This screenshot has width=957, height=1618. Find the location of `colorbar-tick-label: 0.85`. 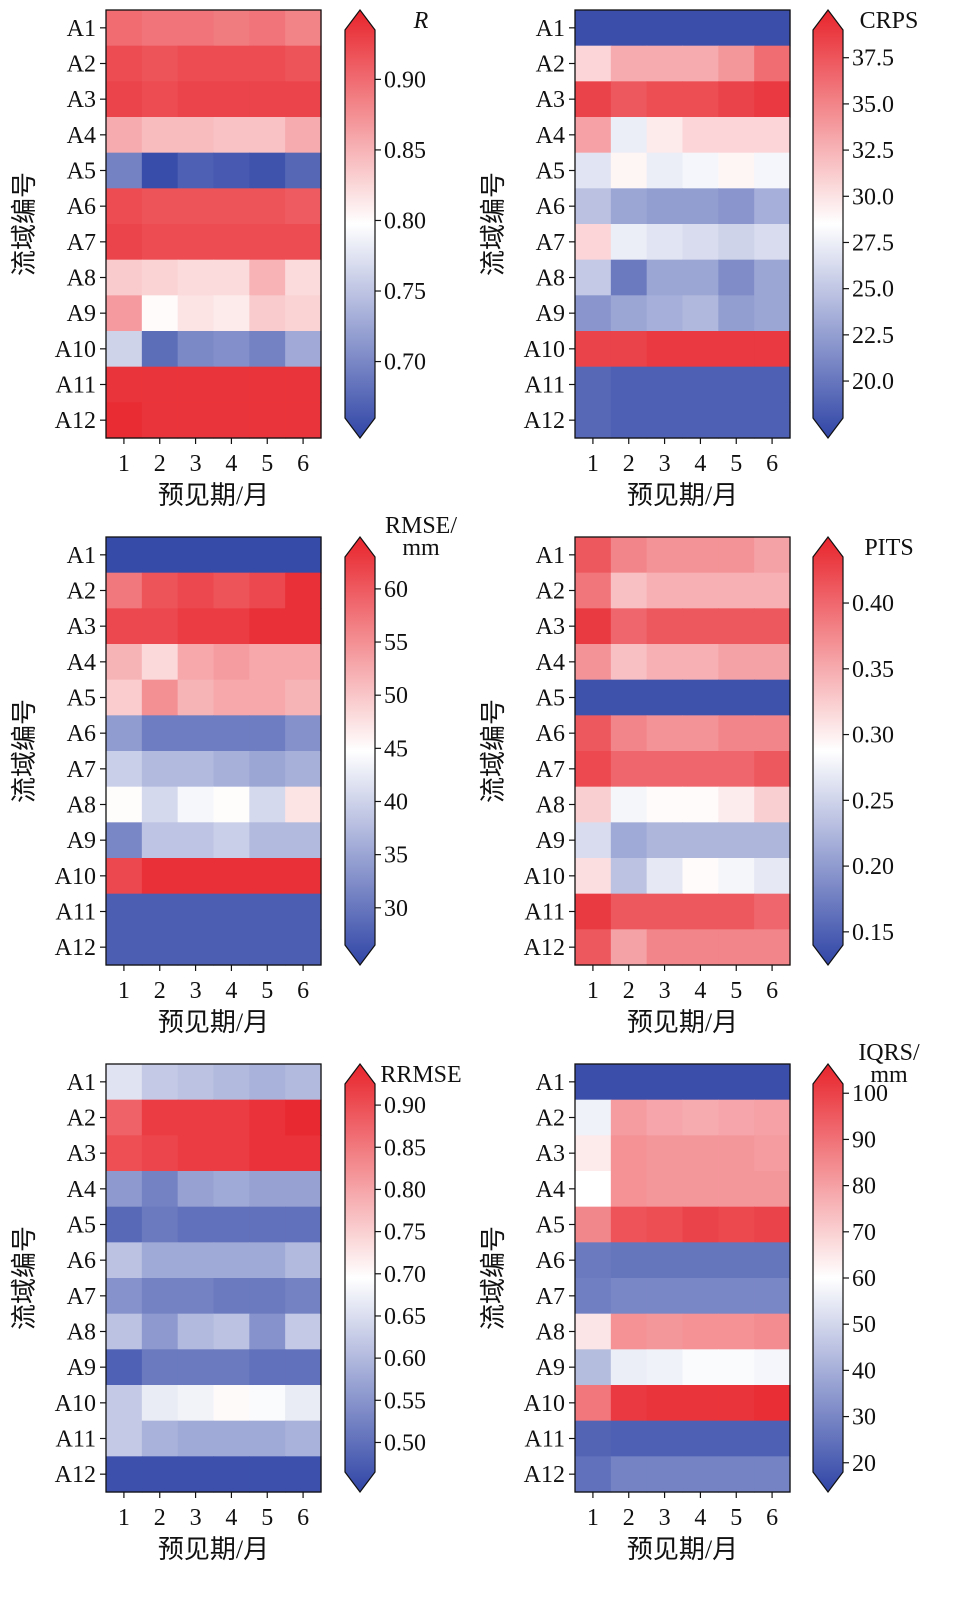

colorbar-tick-label: 0.85 is located at coordinates (405, 151).